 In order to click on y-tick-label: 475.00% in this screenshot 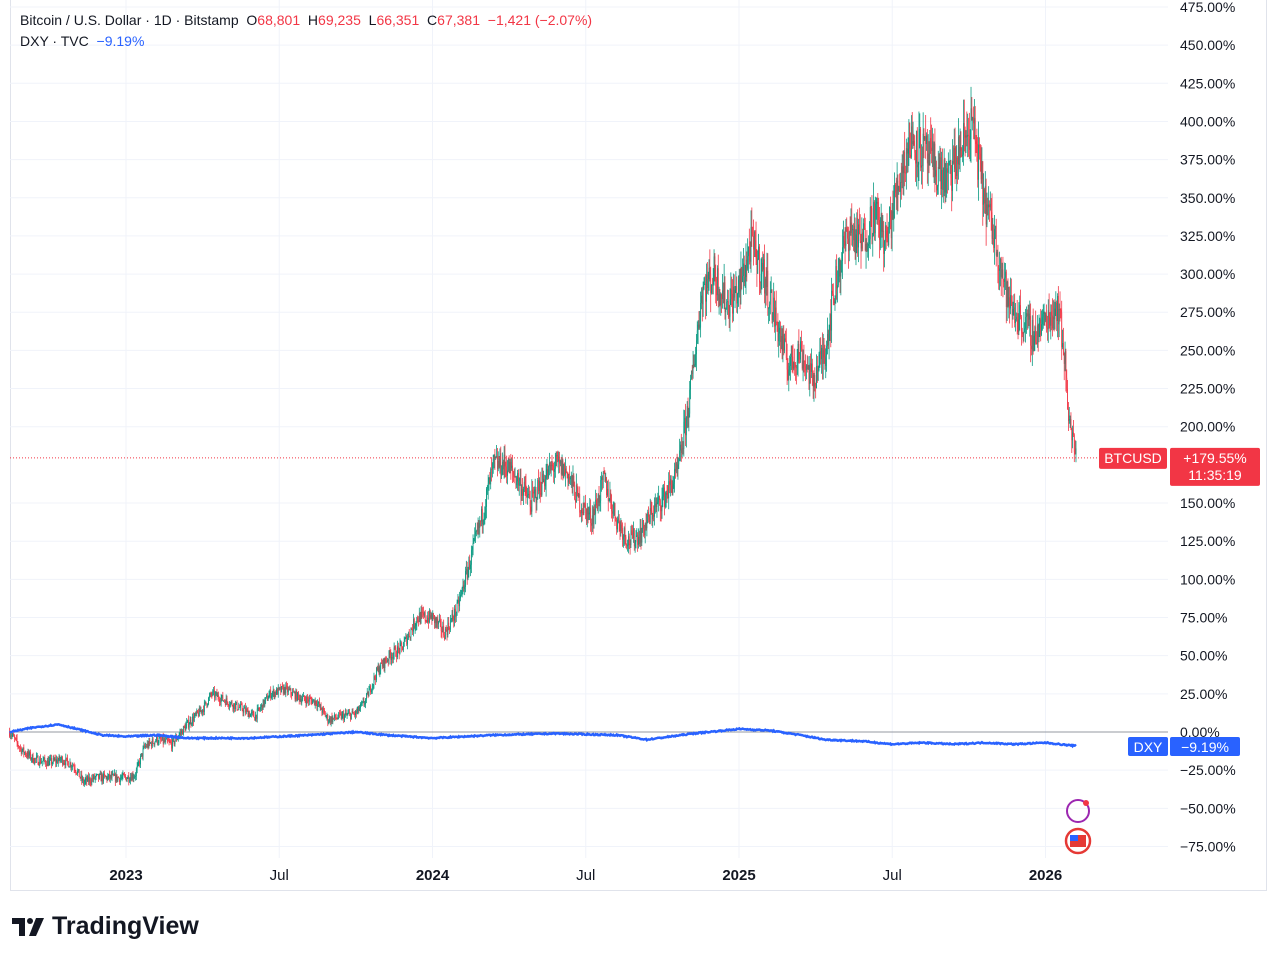, I will do `click(1207, 7)`.